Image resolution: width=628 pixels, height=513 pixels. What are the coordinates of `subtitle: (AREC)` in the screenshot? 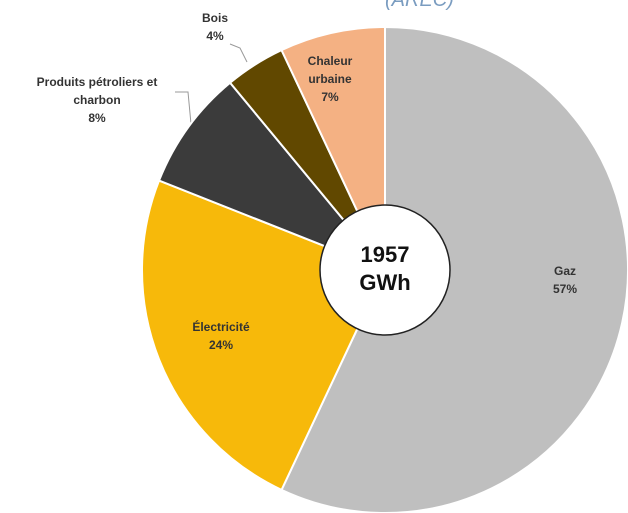 It's located at (419, 5).